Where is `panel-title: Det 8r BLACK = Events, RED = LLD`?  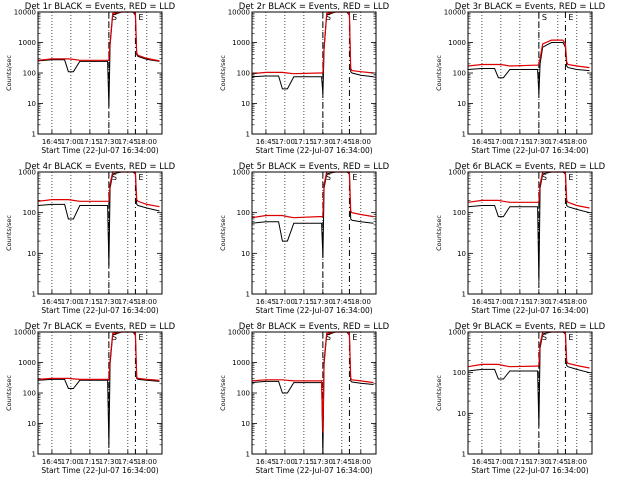
panel-title: Det 8r BLACK = Events, RED = LLD is located at coordinates (314, 327).